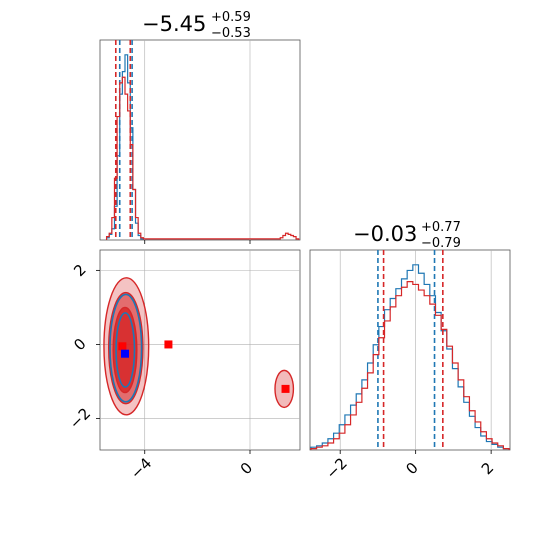 The image size is (550, 550). I want to click on joint-xtick-label-1: 0, so click(246, 468).